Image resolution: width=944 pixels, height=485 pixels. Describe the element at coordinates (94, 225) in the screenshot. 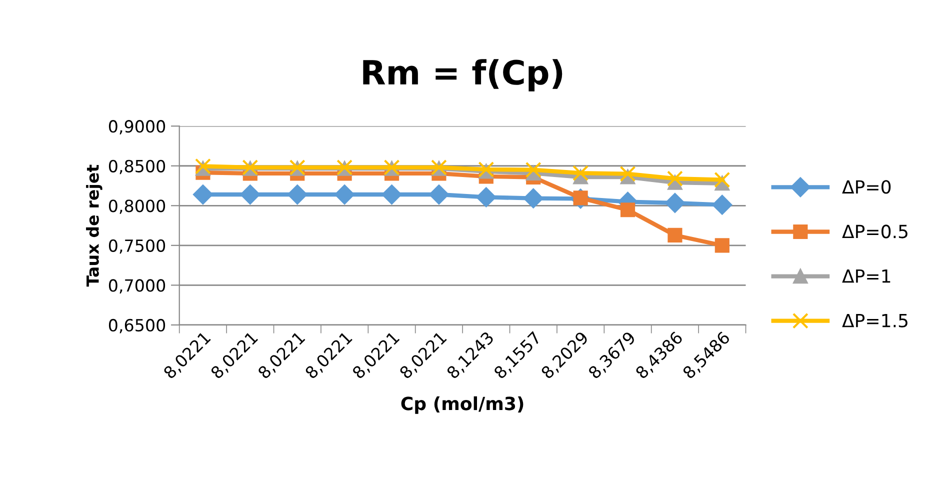

I see `y-axis-title: Taux de rejet` at that location.